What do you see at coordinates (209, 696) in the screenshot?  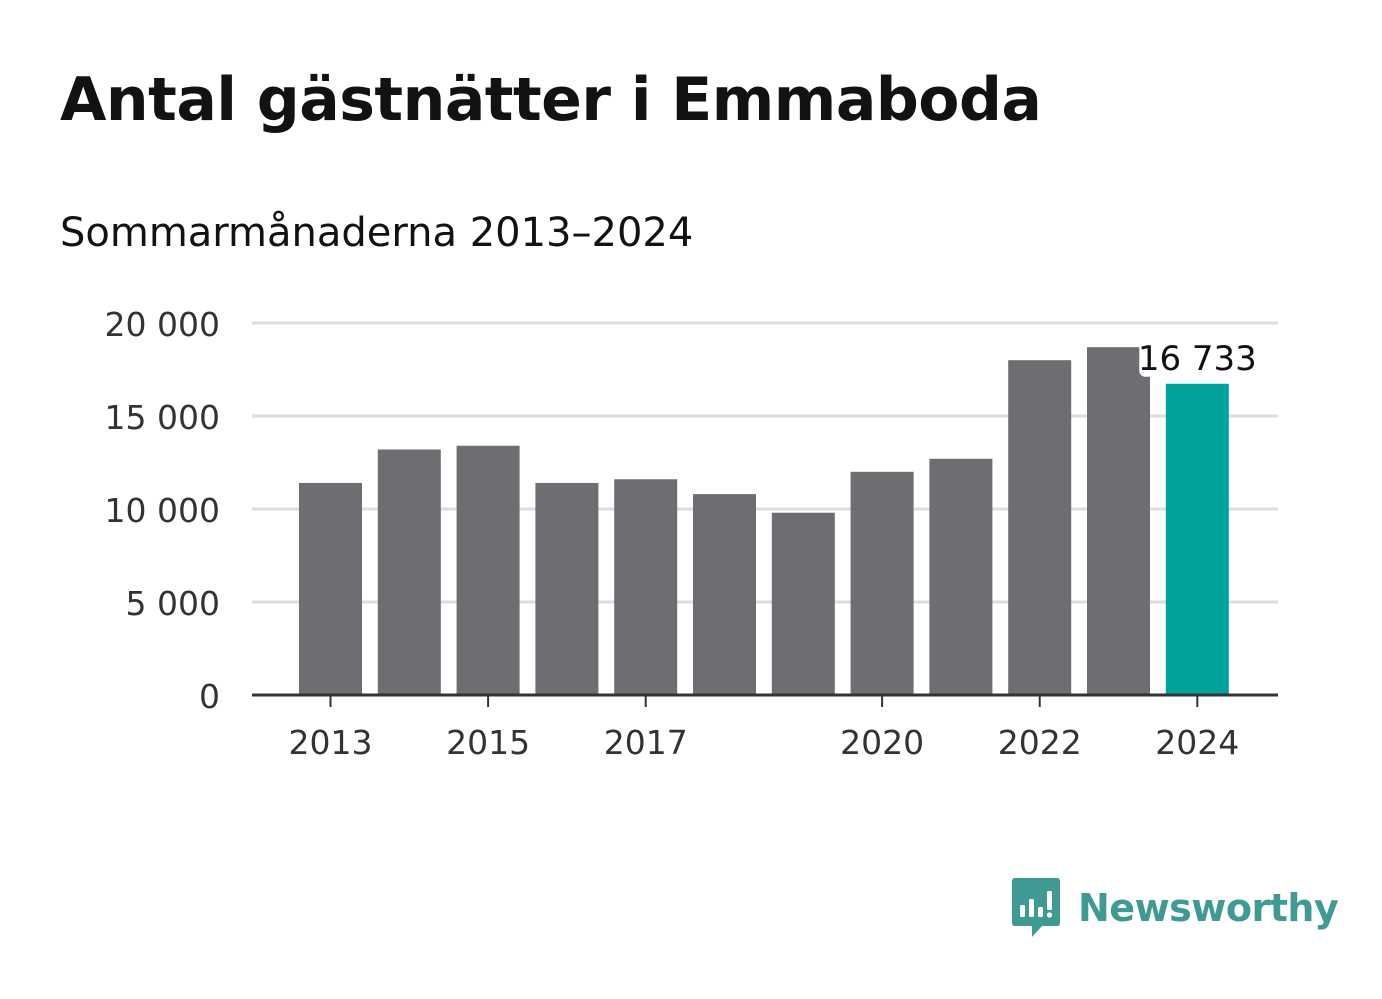 I see `y-tick-label: 0` at bounding box center [209, 696].